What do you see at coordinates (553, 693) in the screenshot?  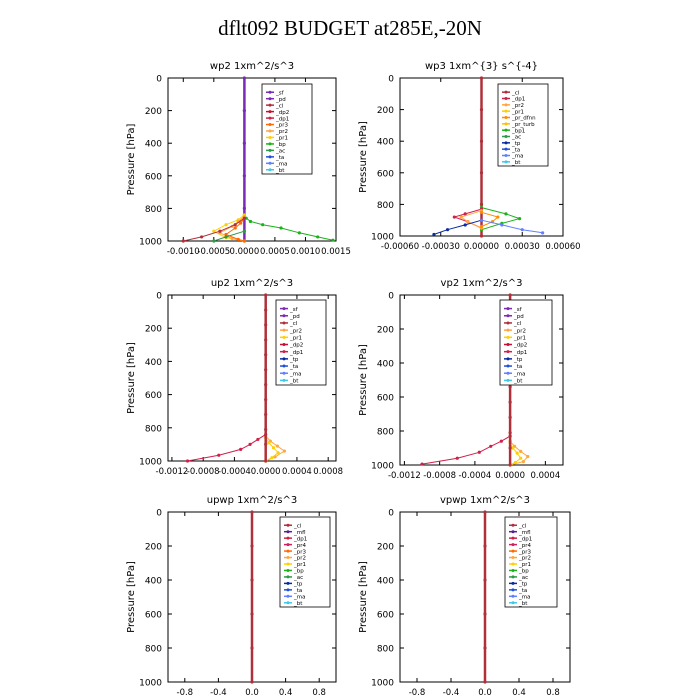 I see `x-tick-label: 0.8` at bounding box center [553, 693].